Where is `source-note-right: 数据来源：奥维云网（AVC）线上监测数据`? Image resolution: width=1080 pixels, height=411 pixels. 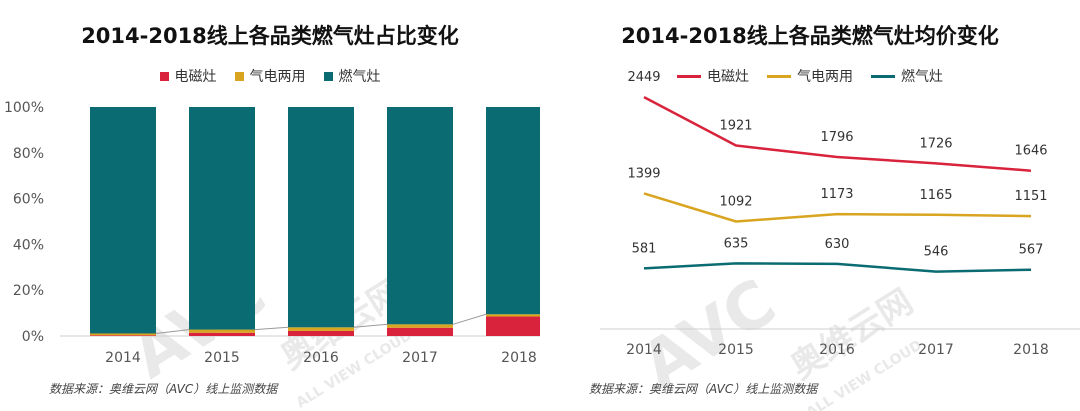 source-note-right: 数据来源：奥维云网（AVC）线上监测数据 is located at coordinates (703, 389).